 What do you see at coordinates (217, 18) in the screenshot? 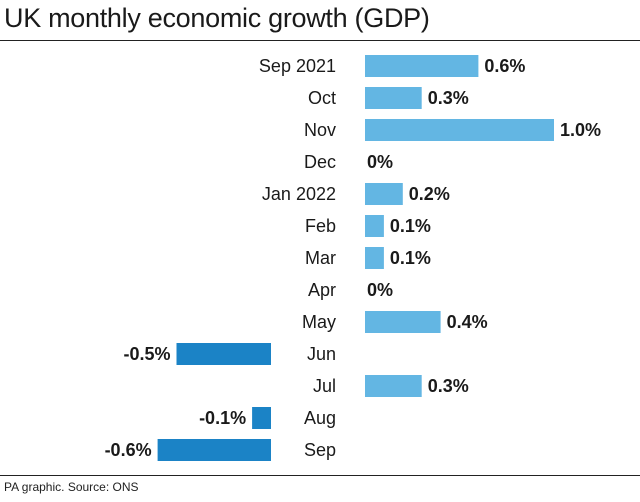
I see `chart-title: UK monthly economic growth (GDP)` at bounding box center [217, 18].